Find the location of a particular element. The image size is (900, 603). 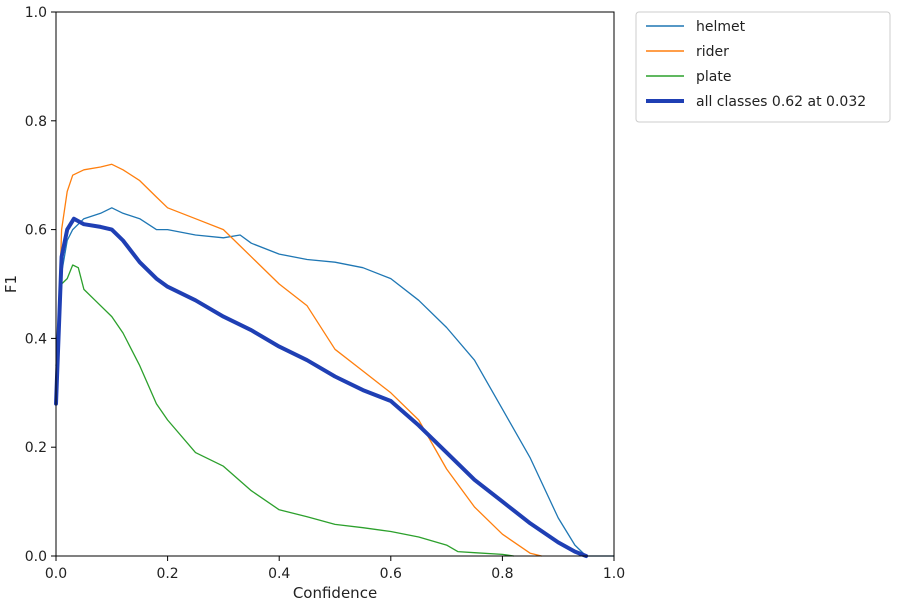

legend-entry-label: rider is located at coordinates (712, 52).